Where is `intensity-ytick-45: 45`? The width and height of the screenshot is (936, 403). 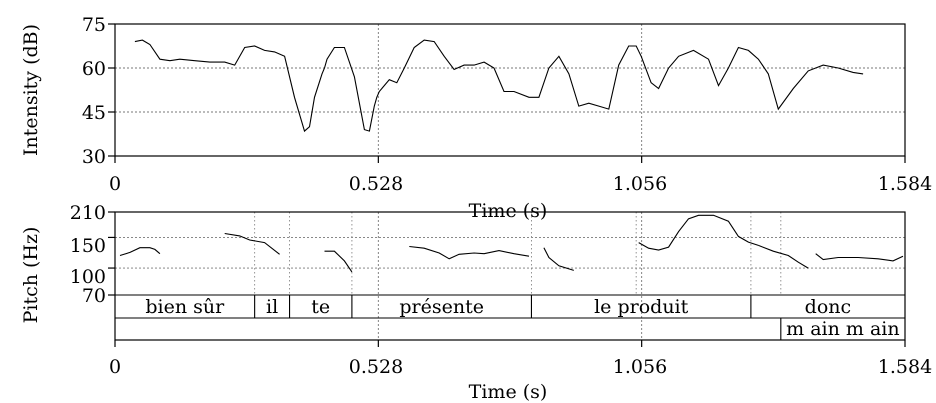
intensity-ytick-45: 45 is located at coordinates (94, 113).